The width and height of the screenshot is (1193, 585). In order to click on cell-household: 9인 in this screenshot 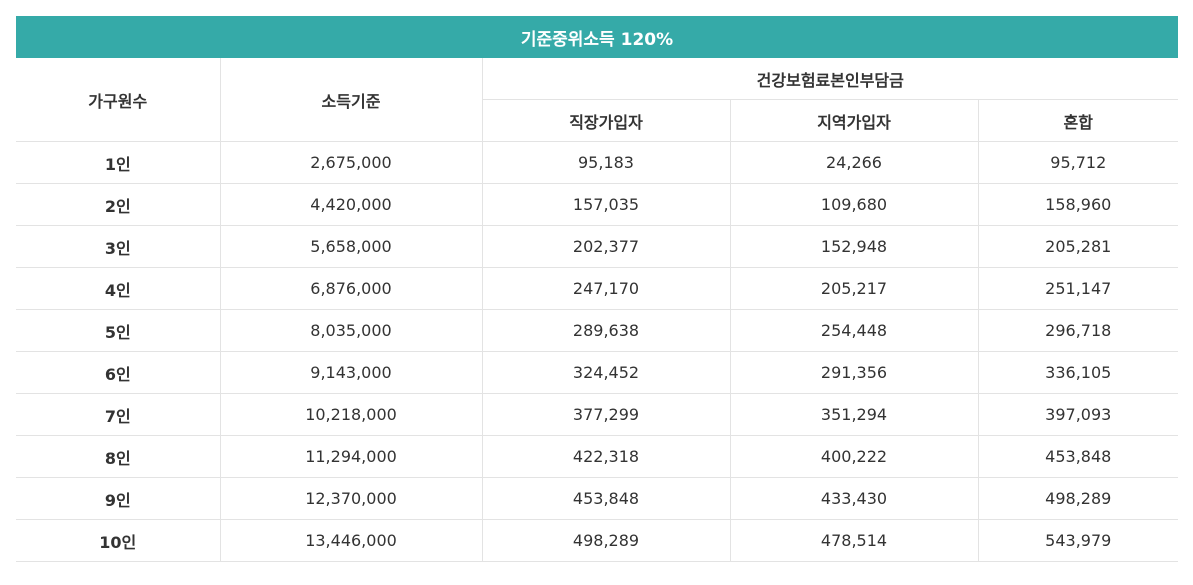, I will do `click(118, 498)`.